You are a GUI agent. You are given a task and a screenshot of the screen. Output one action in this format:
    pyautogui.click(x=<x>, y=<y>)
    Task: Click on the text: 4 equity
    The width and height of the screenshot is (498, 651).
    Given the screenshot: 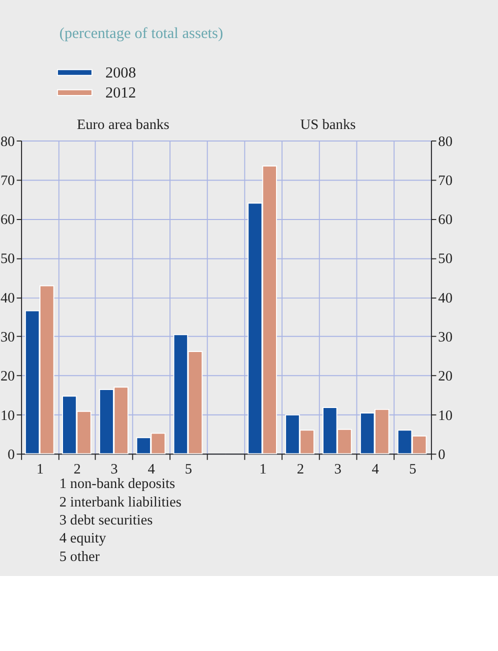 What is the action you would take?
    pyautogui.click(x=83, y=538)
    